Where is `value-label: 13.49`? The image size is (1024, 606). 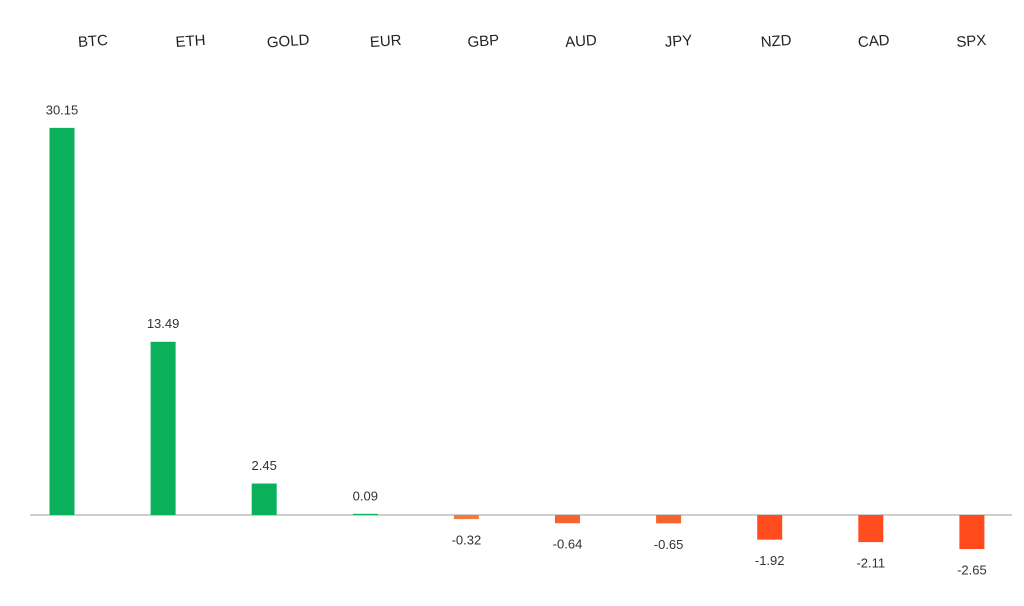
value-label: 13.49 is located at coordinates (163, 323).